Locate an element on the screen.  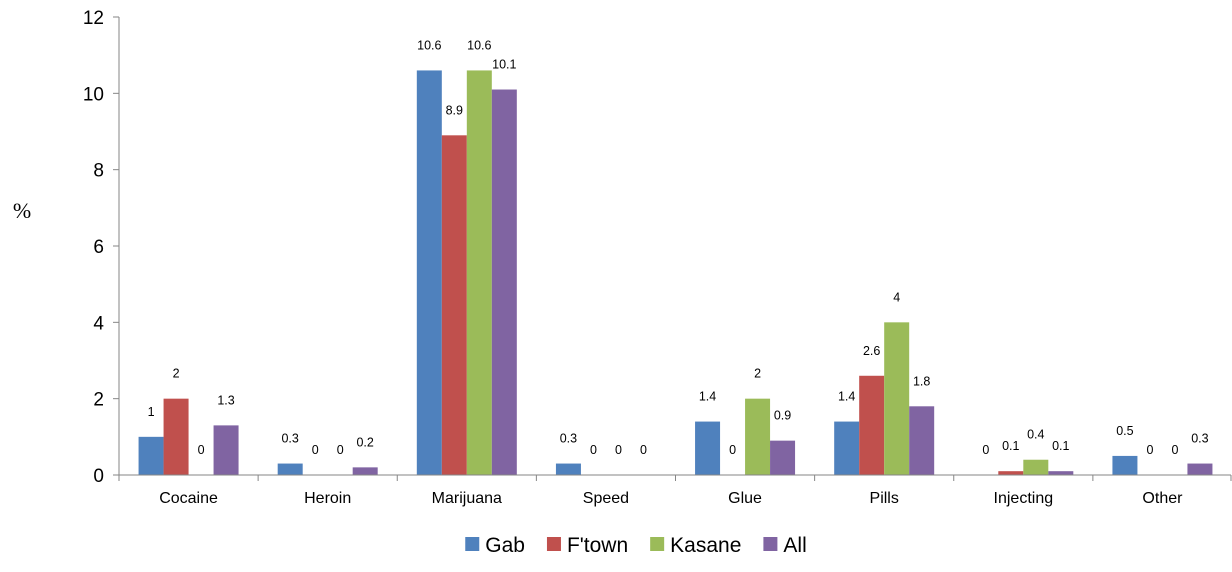
data-label: 8.9 is located at coordinates (454, 110).